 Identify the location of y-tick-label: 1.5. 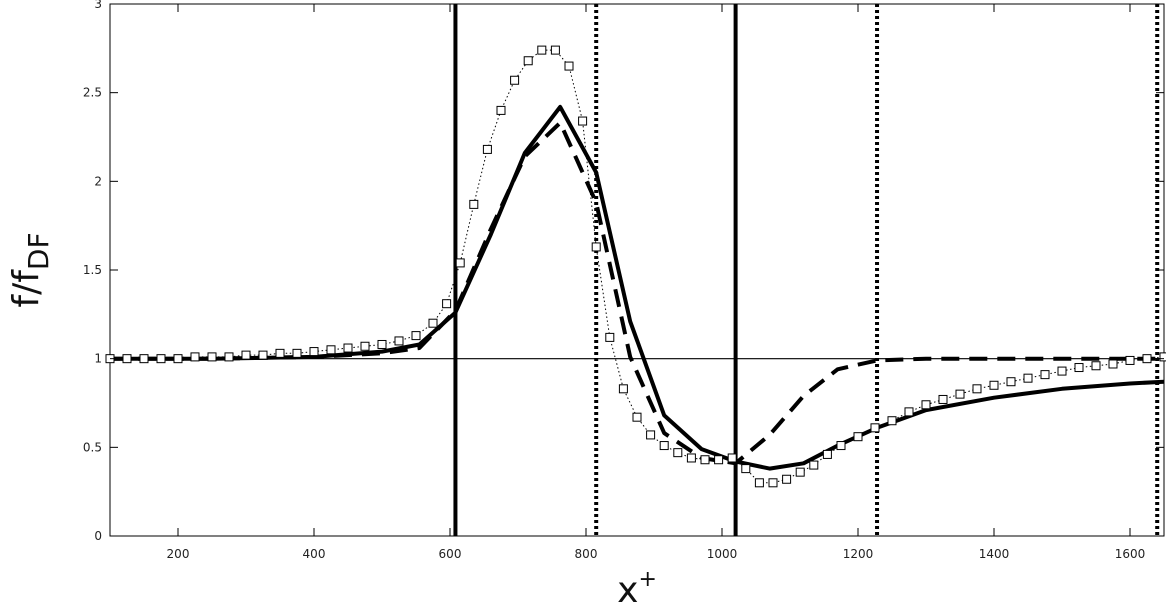
(92, 270).